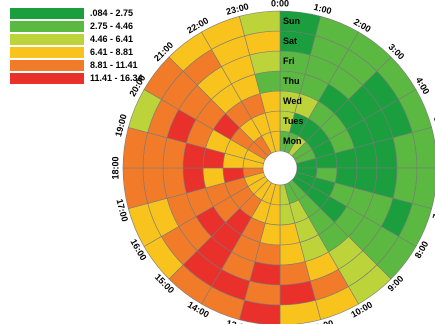  What do you see at coordinates (292, 141) in the screenshot?
I see `day-label: Mon` at bounding box center [292, 141].